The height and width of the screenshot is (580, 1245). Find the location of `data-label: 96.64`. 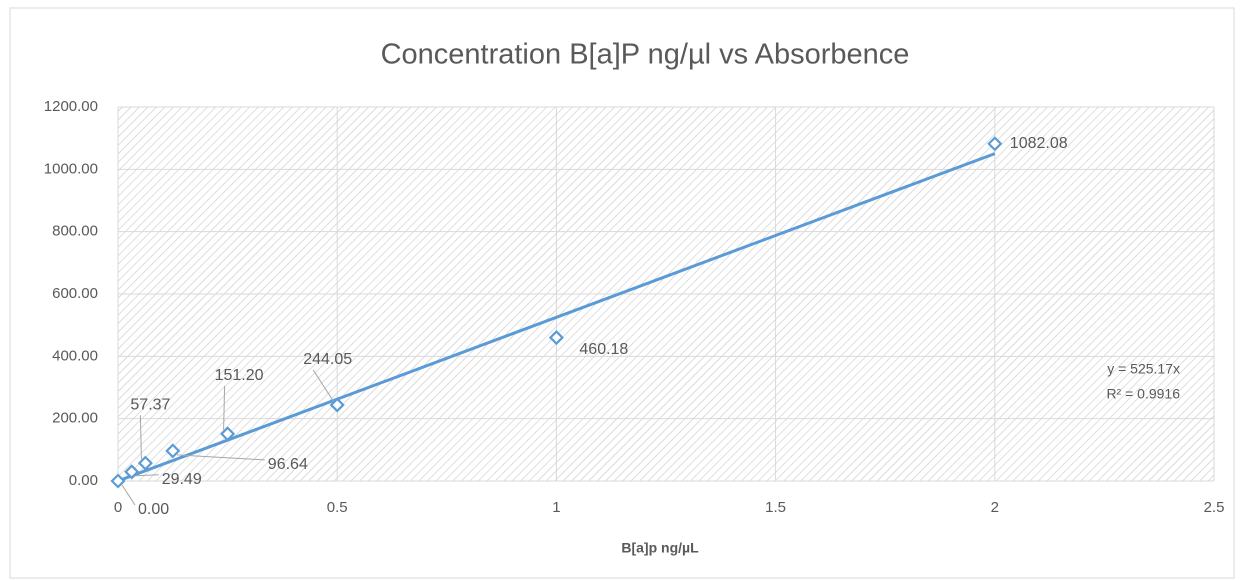

data-label: 96.64 is located at coordinates (288, 464).